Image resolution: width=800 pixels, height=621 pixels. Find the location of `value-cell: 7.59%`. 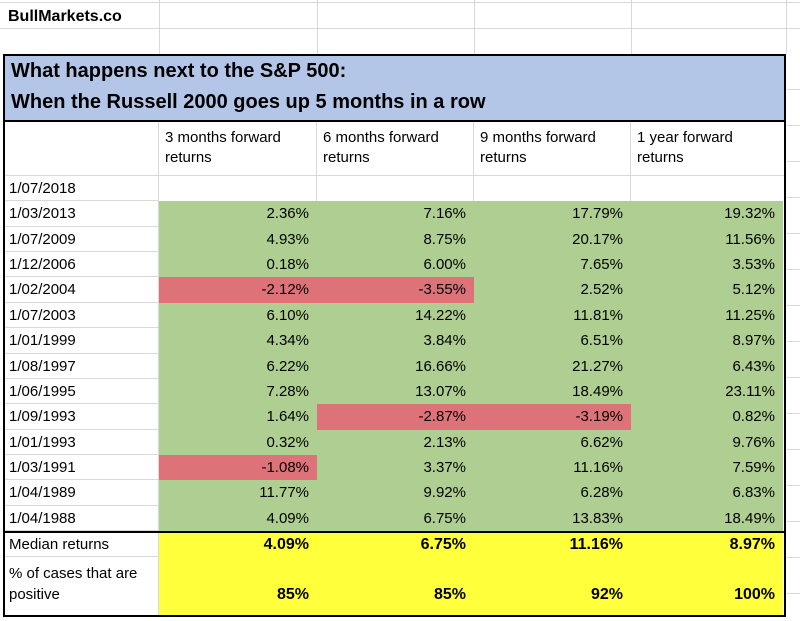

value-cell: 7.59% is located at coordinates (707, 467).